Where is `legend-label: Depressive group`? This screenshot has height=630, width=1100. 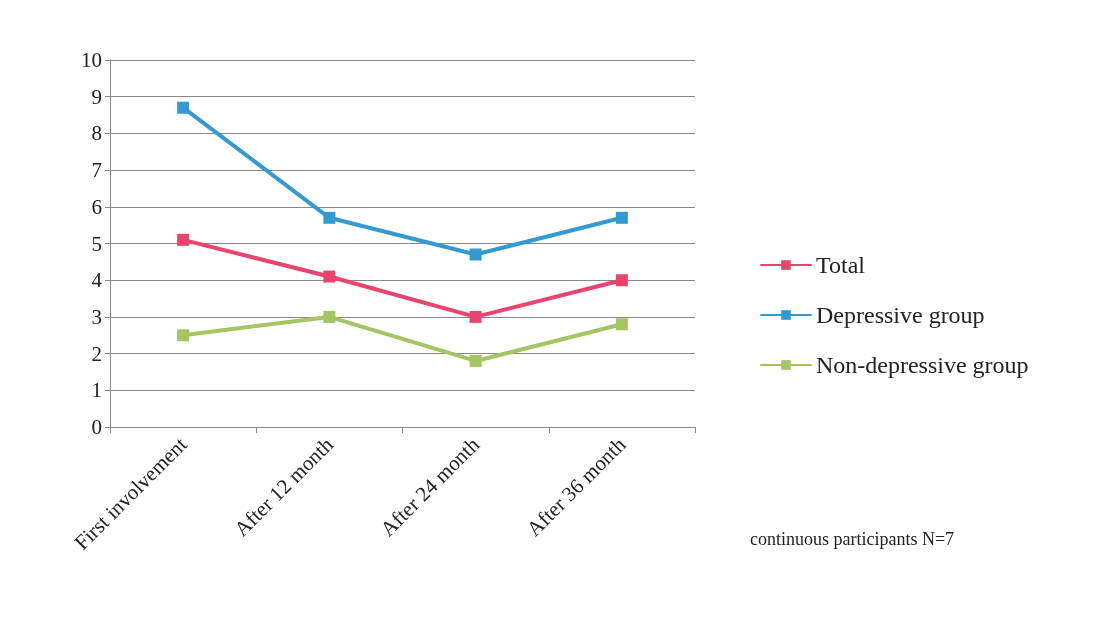 legend-label: Depressive group is located at coordinates (900, 315).